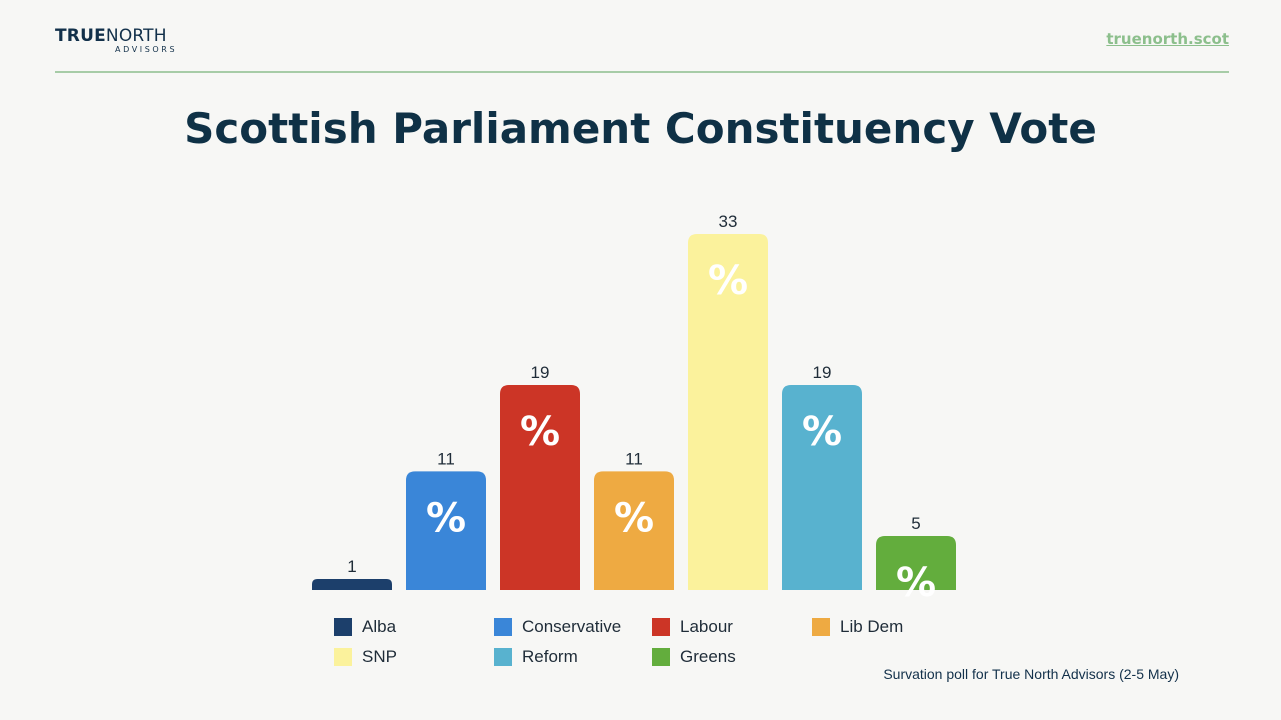 Image resolution: width=1281 pixels, height=720 pixels. Describe the element at coordinates (822, 372) in the screenshot. I see `value-label-reform: 19` at that location.